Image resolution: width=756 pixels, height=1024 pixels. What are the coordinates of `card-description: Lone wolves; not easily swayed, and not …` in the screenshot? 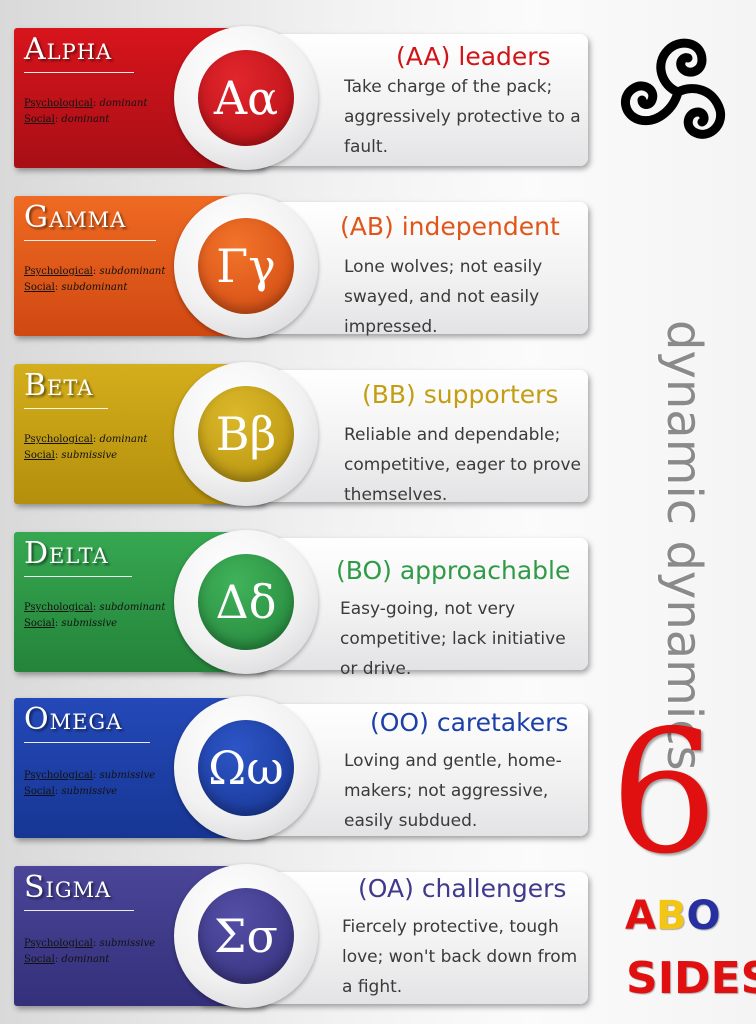 It's located at (443, 297).